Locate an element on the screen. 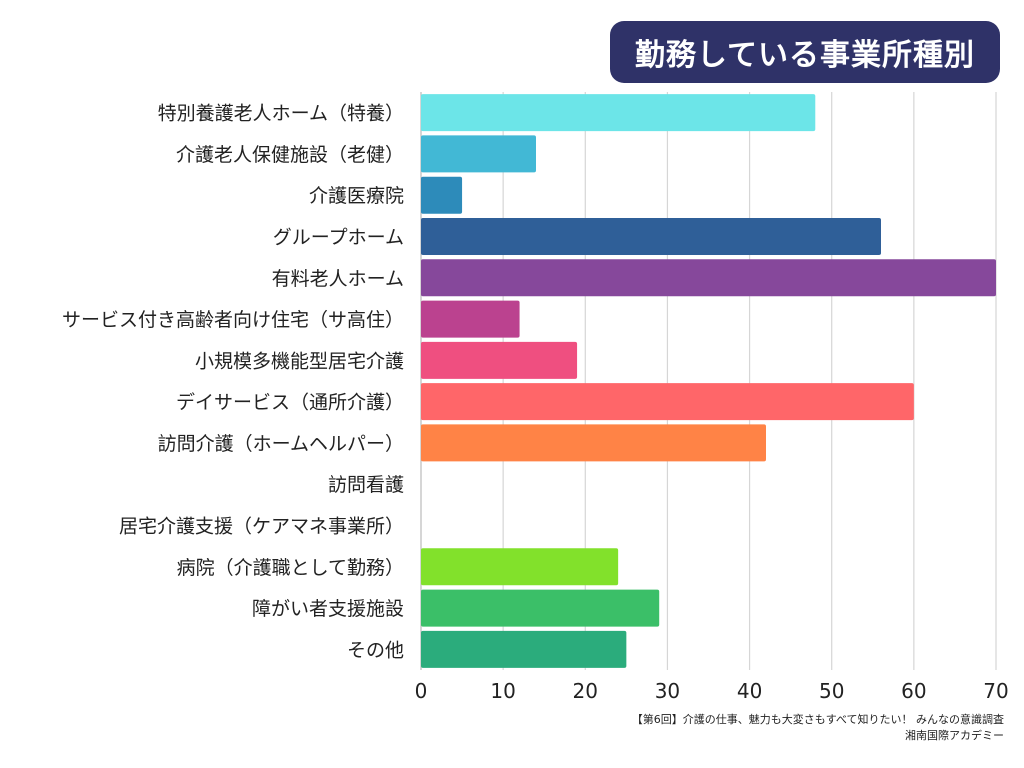 The image size is (1024, 768). category-label: 介護老人保健施設（老健） is located at coordinates (290, 155).